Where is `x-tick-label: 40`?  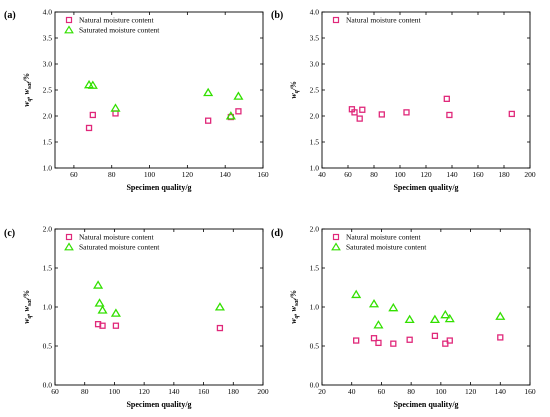 x-tick-label: 40 is located at coordinates (352, 391).